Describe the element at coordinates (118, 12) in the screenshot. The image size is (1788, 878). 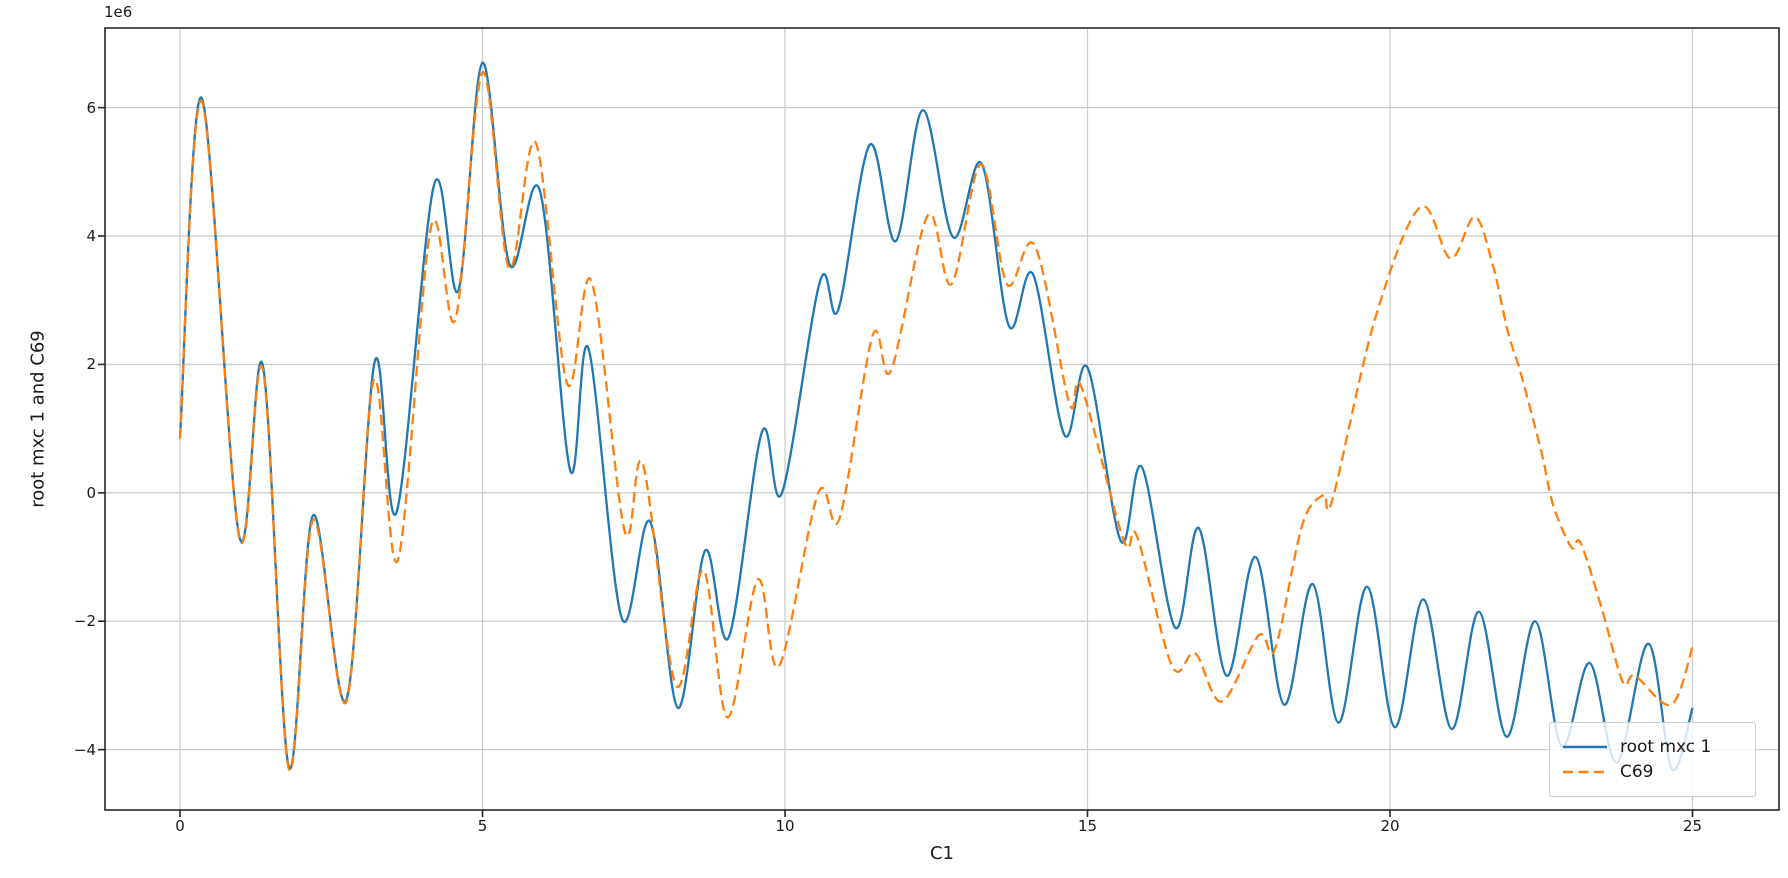
I see `y-axis-offset-text: 1e6` at that location.